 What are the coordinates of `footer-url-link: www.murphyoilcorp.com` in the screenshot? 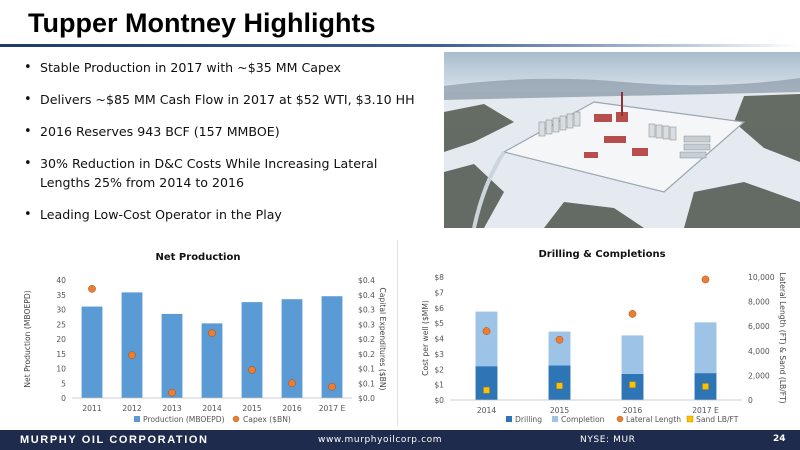 It's located at (380, 440).